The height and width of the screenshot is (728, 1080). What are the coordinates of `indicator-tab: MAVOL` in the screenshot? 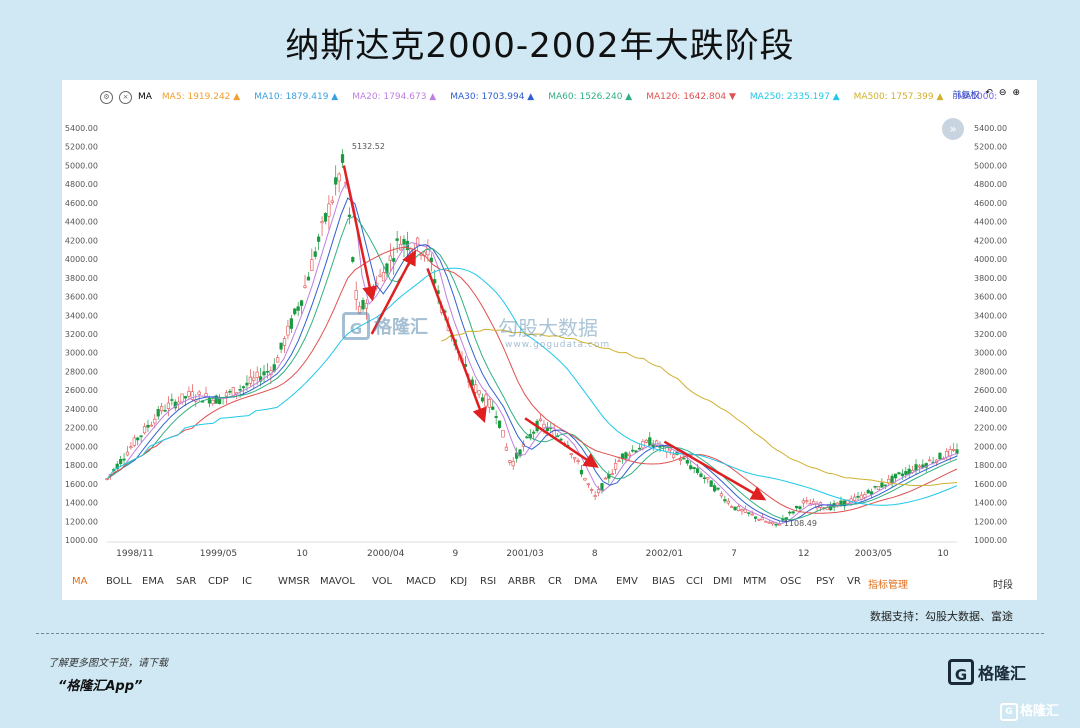 It's located at (337, 581).